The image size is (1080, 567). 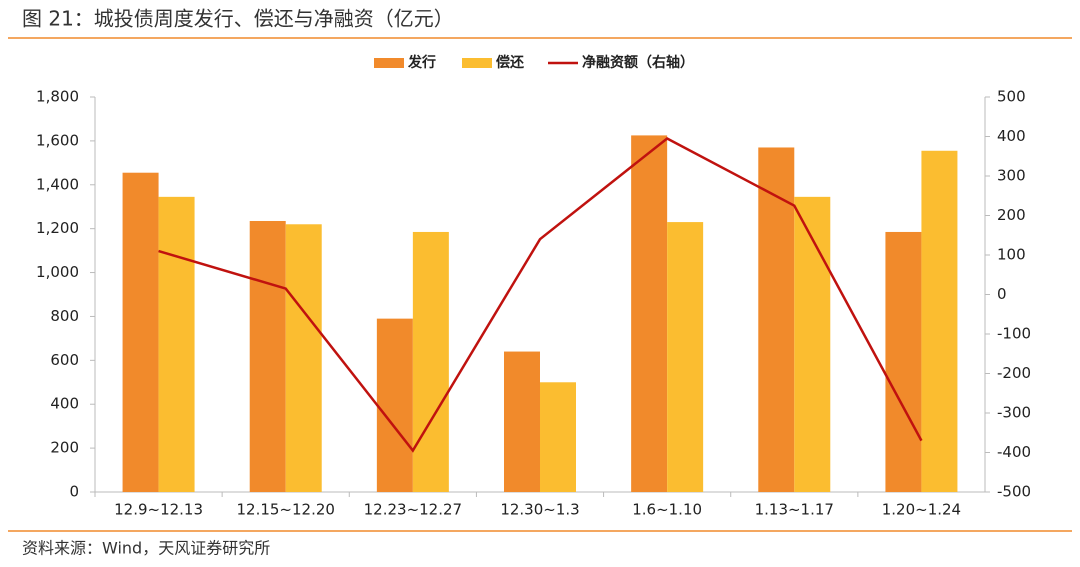 I want to click on x-tick-label: 1.6~1.10, so click(x=667, y=510).